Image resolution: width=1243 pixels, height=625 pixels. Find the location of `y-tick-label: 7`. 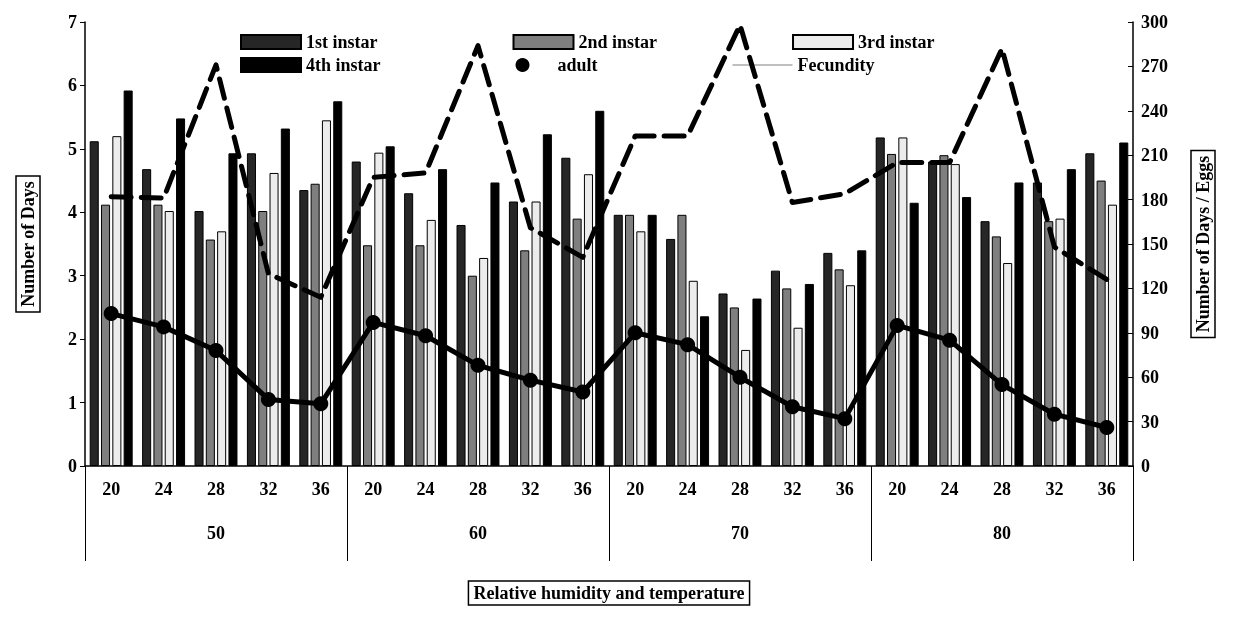

y-tick-label: 7 is located at coordinates (72, 22).